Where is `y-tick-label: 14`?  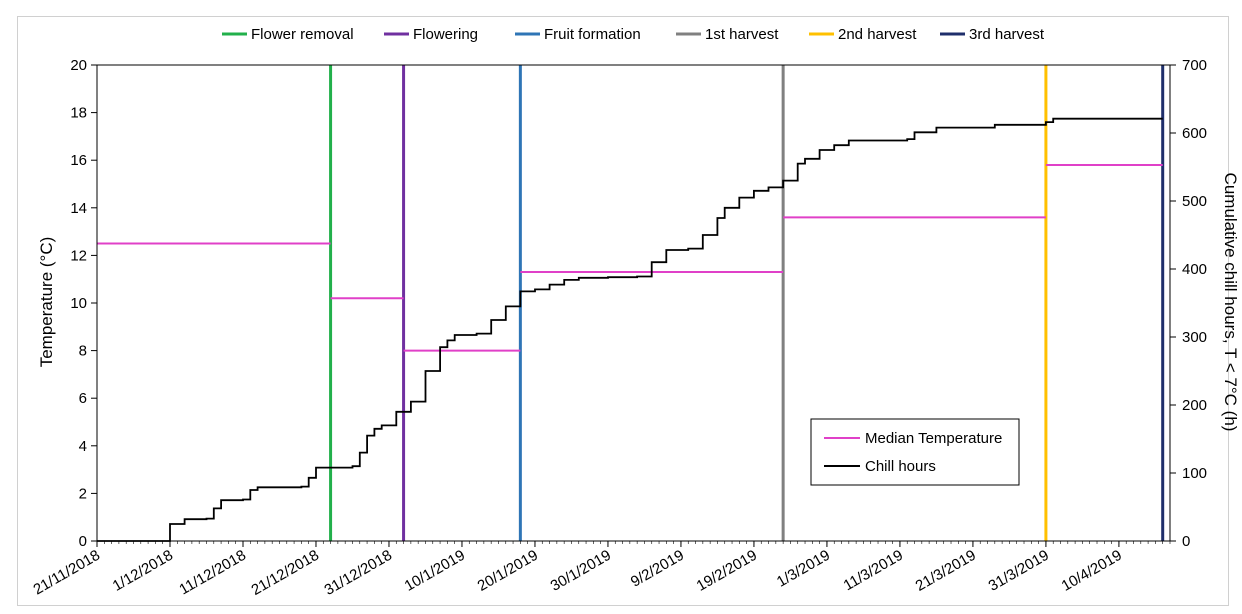 y-tick-label: 14 is located at coordinates (78, 208).